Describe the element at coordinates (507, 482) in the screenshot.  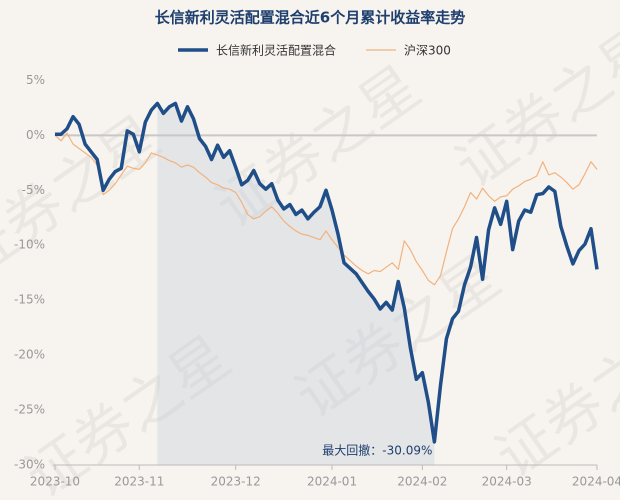
I see `x-tick-label: 2024-03` at that location.